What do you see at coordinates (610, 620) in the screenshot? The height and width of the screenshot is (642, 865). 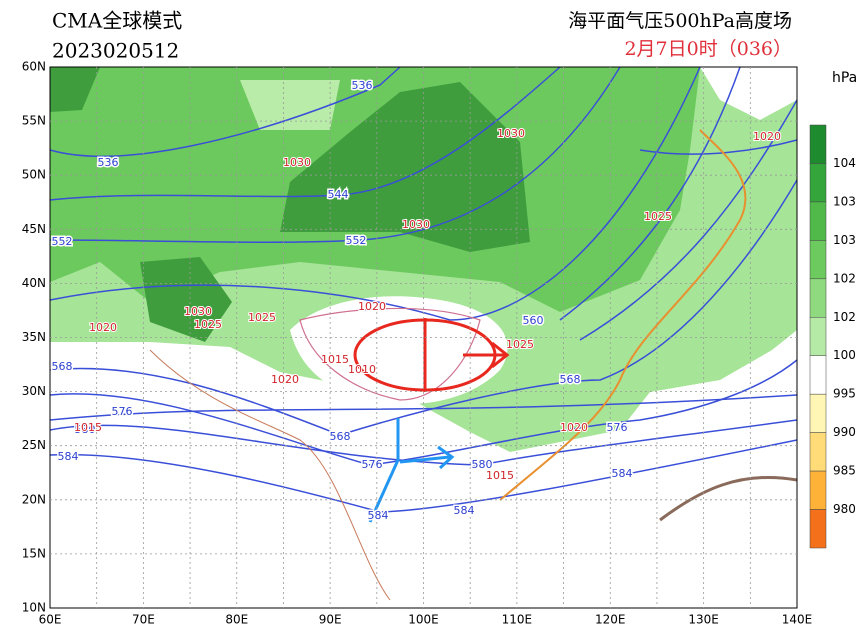 I see `lon-label: 120E` at bounding box center [610, 620].